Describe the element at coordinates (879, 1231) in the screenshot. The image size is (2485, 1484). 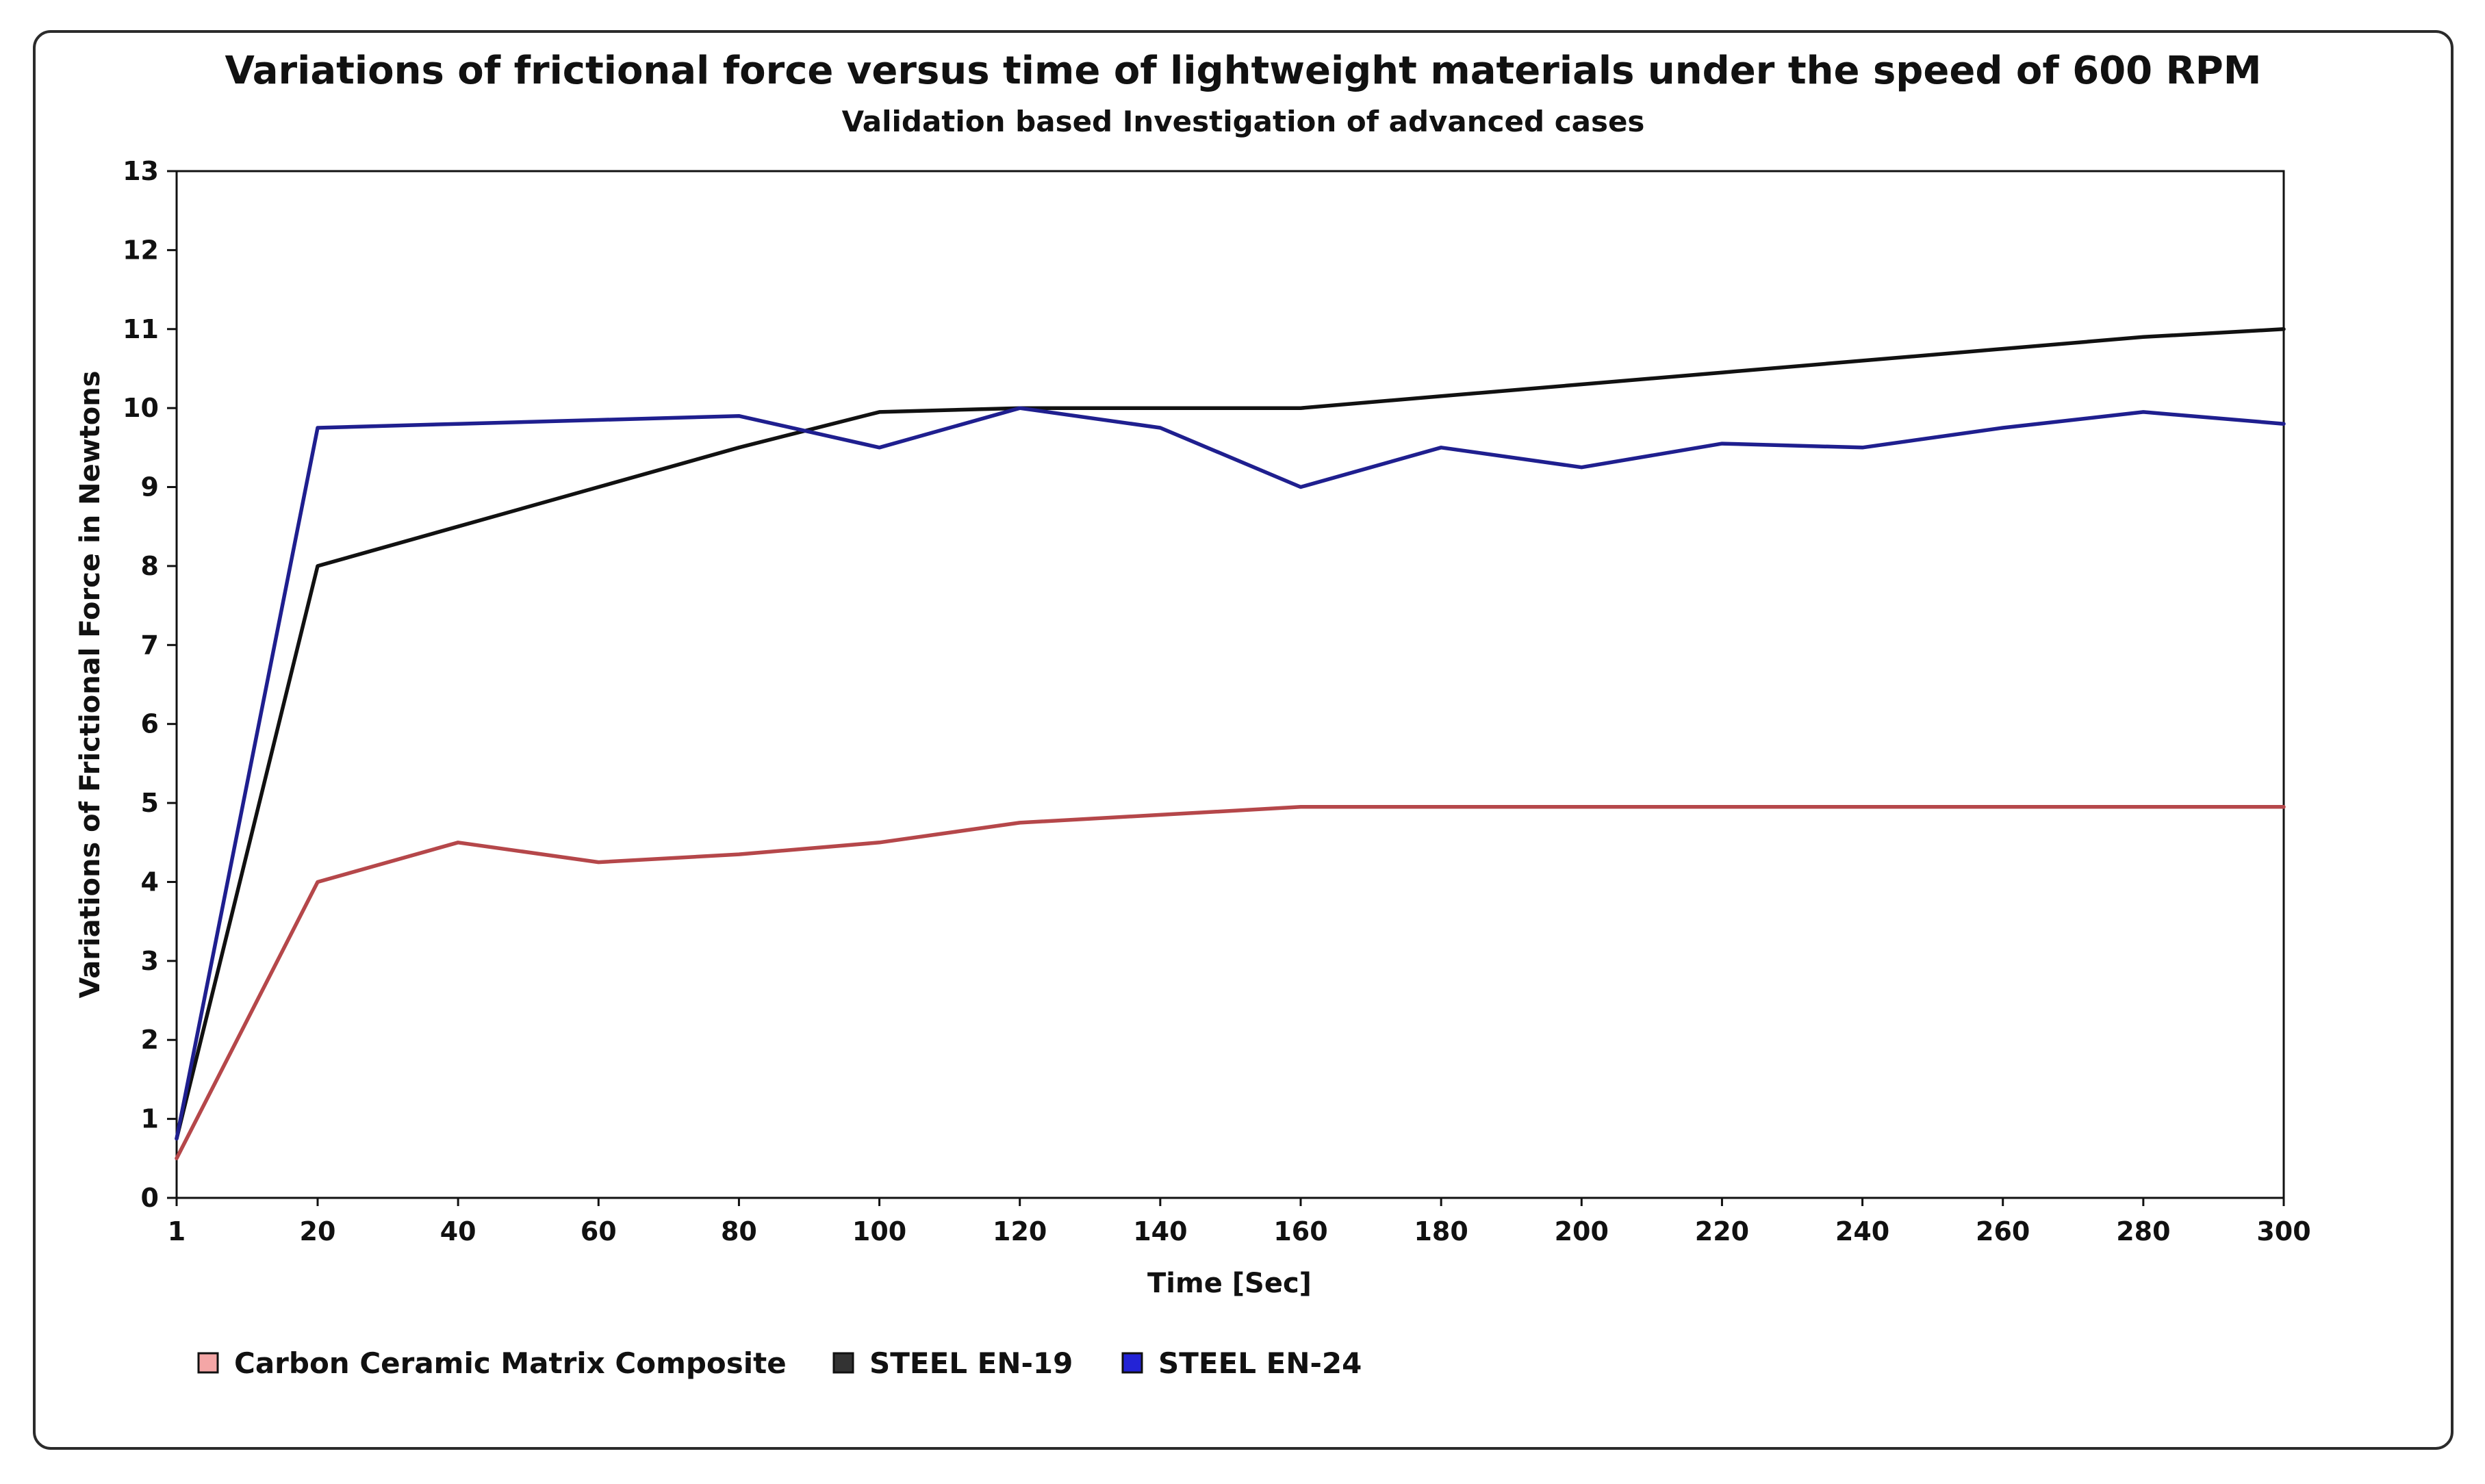
I see `x-tick-label: 100` at that location.